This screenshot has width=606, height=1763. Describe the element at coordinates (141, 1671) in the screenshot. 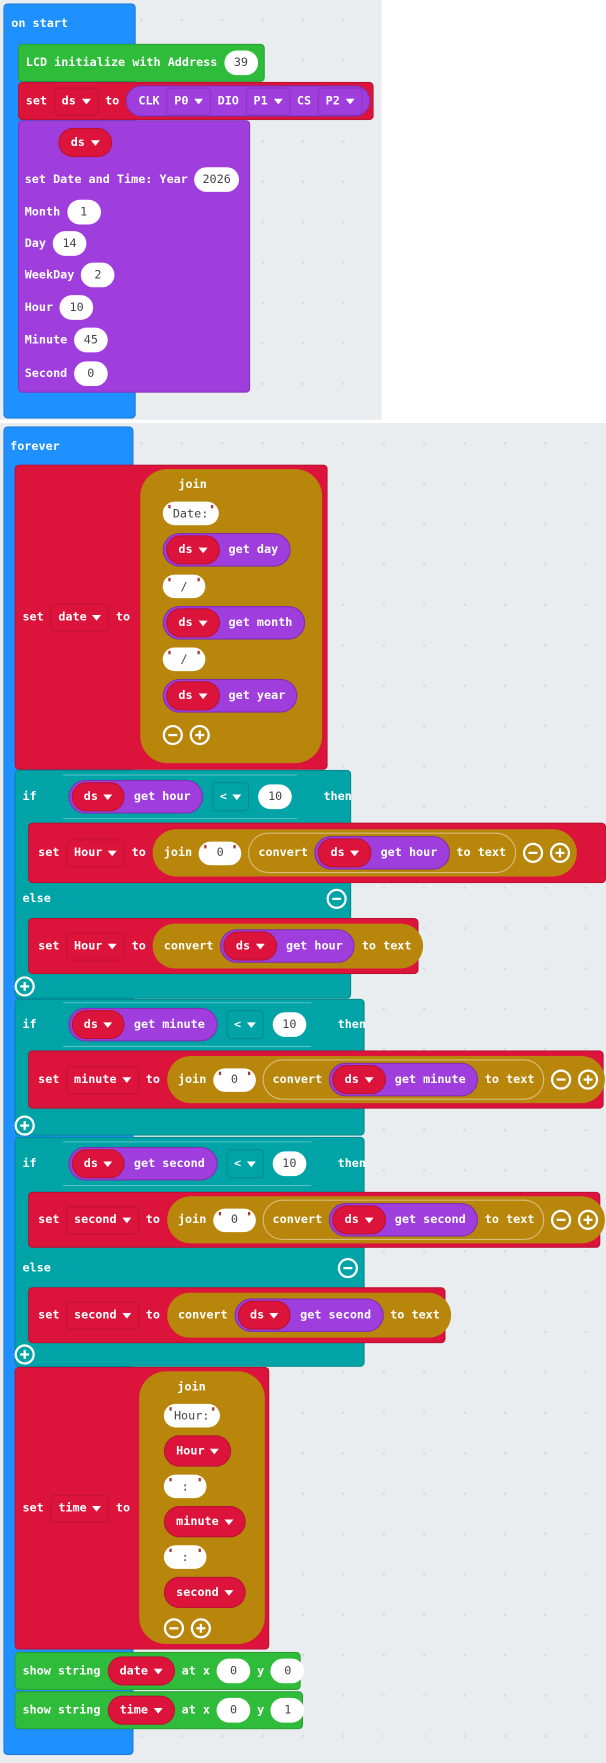

I see `date-variable: date` at that location.